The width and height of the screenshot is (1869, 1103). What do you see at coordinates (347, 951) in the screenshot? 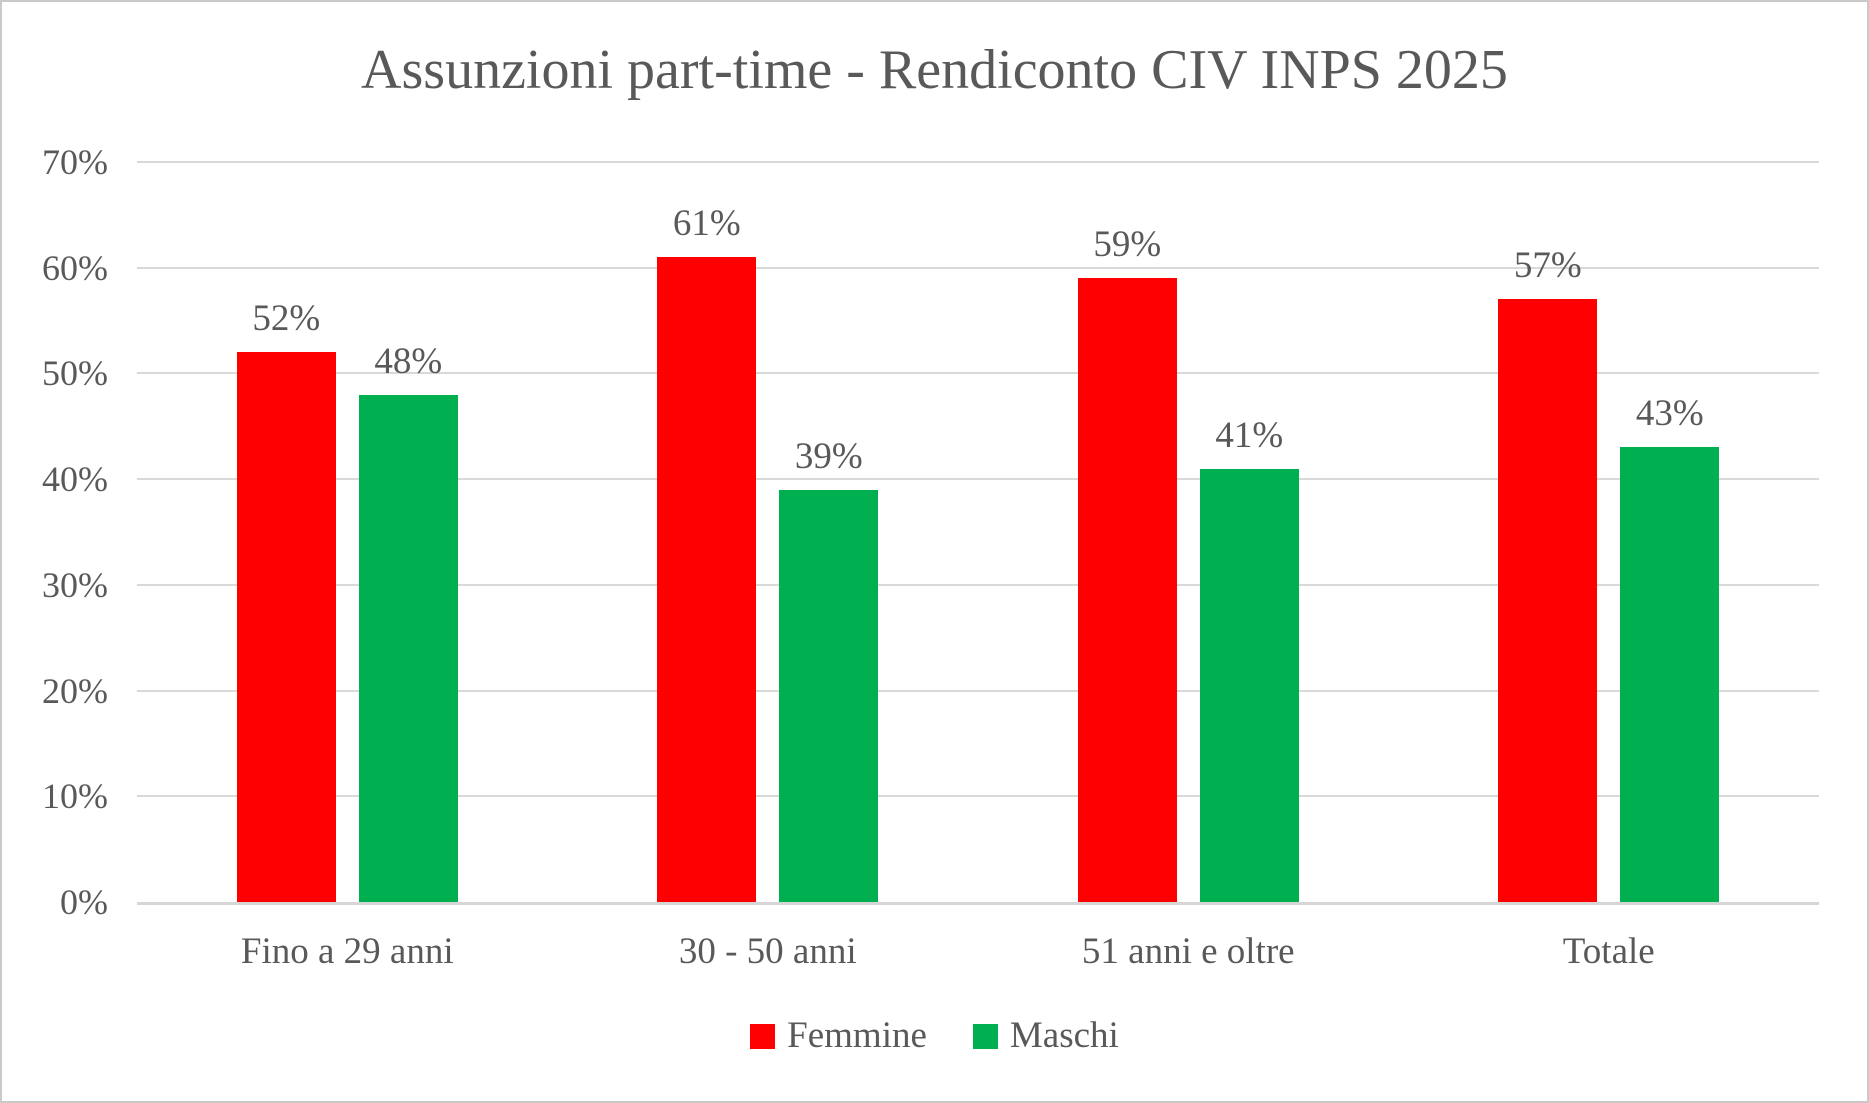
I see `x-category-label: Fino a 29 anni` at bounding box center [347, 951].